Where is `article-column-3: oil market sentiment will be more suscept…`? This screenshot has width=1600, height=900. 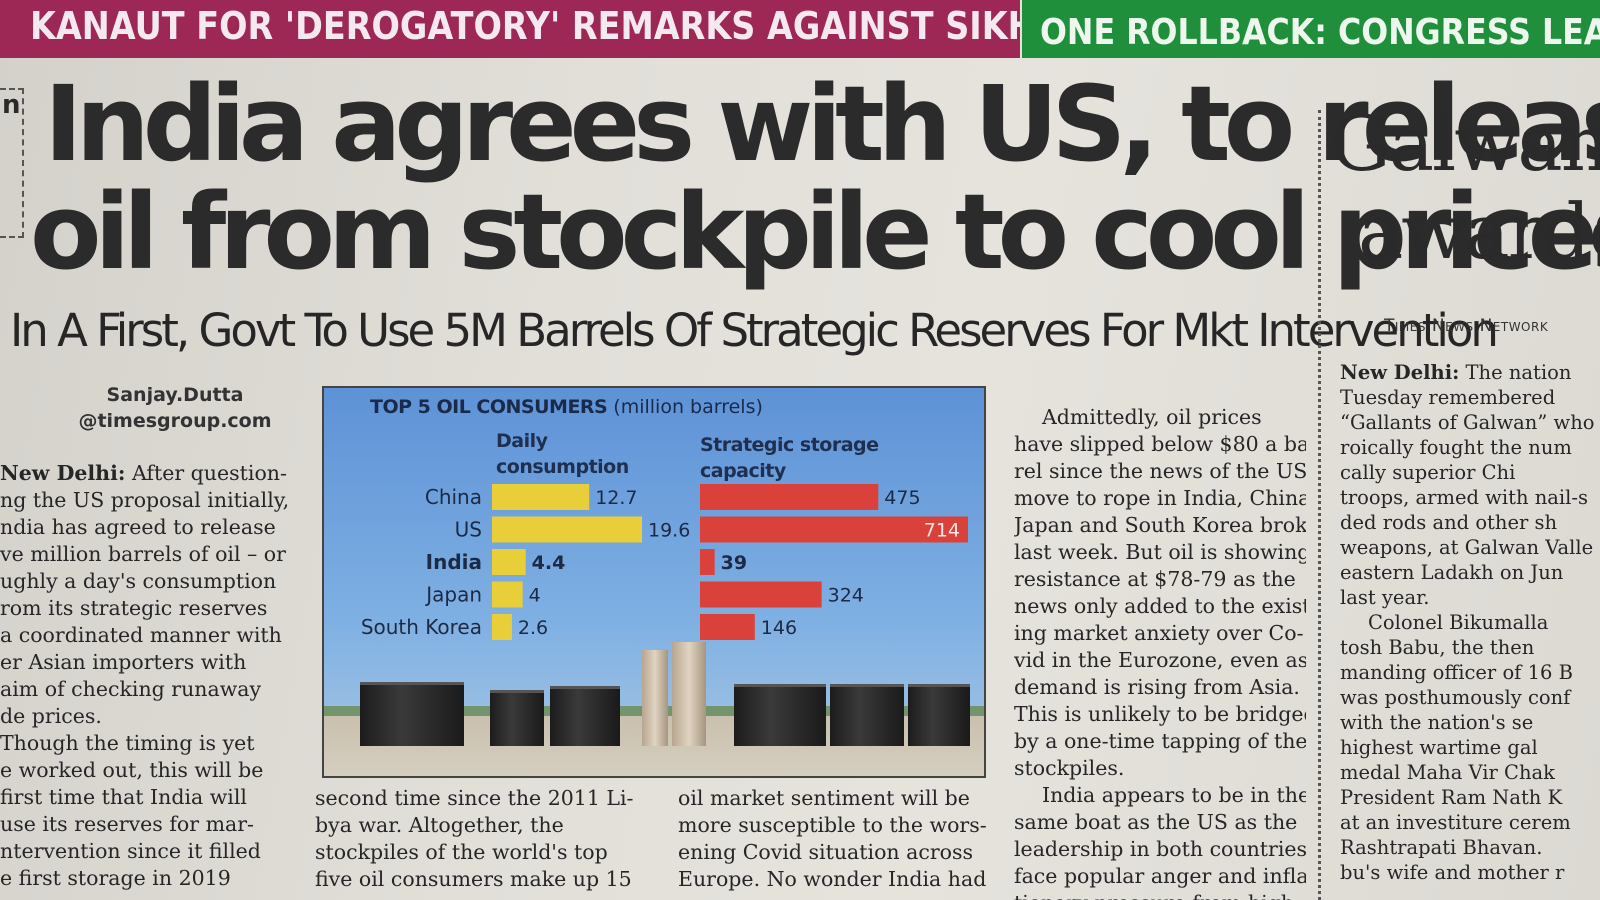
article-column-3: oil market sentiment will be more suscept… is located at coordinates (838, 842).